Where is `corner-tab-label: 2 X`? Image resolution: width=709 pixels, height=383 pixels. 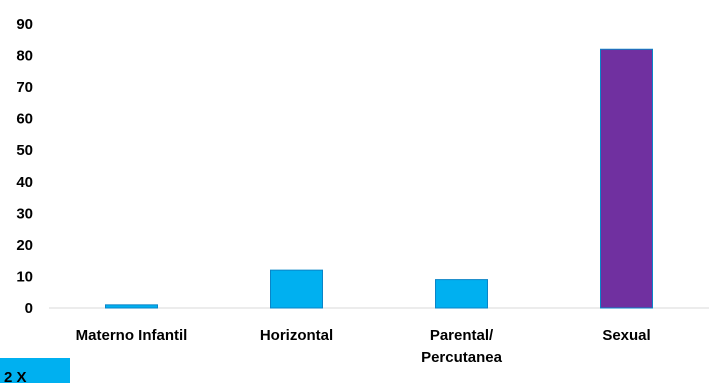 corner-tab-label: 2 X is located at coordinates (15, 376).